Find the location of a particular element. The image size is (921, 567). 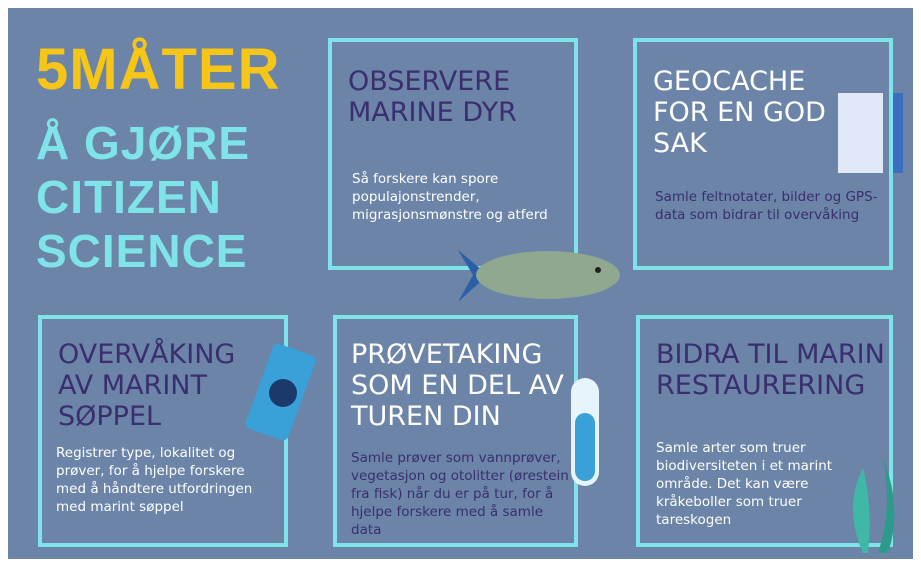

heading: SCIENCE is located at coordinates (142, 251).